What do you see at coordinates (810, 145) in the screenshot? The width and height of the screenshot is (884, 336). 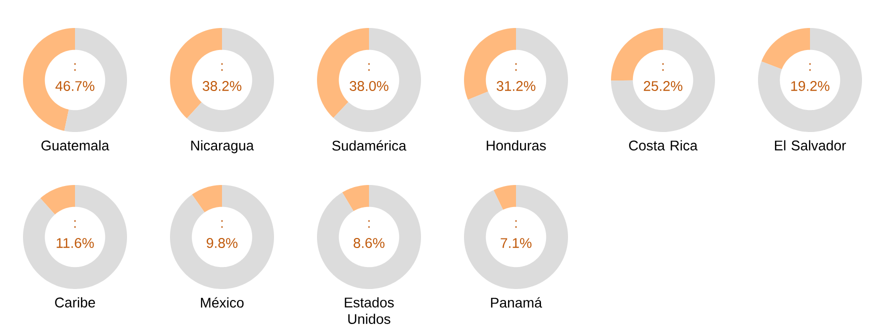 I see `text: El Salvador` at bounding box center [810, 145].